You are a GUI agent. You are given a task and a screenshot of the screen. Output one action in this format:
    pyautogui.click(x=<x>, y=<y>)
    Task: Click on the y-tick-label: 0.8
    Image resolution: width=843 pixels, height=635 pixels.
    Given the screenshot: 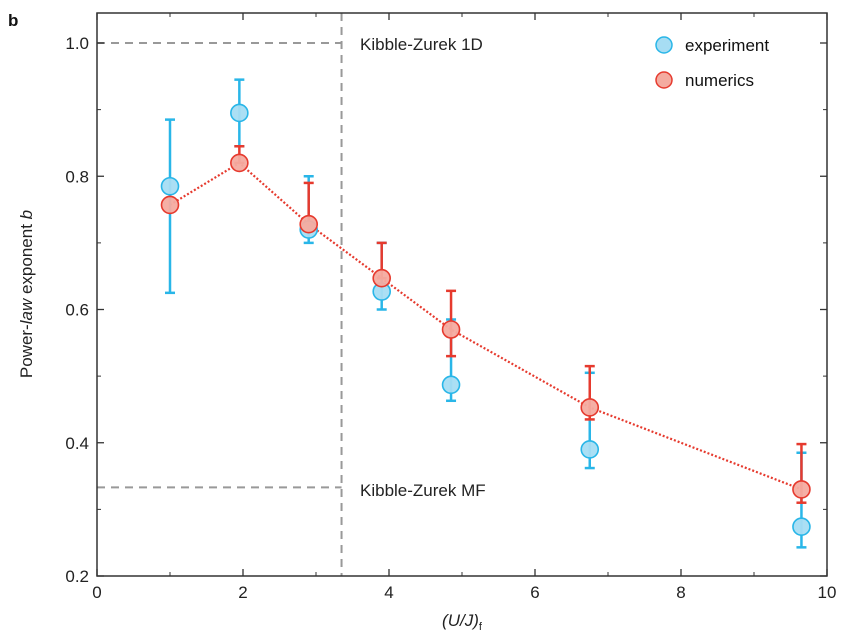 What is the action you would take?
    pyautogui.click(x=77, y=176)
    